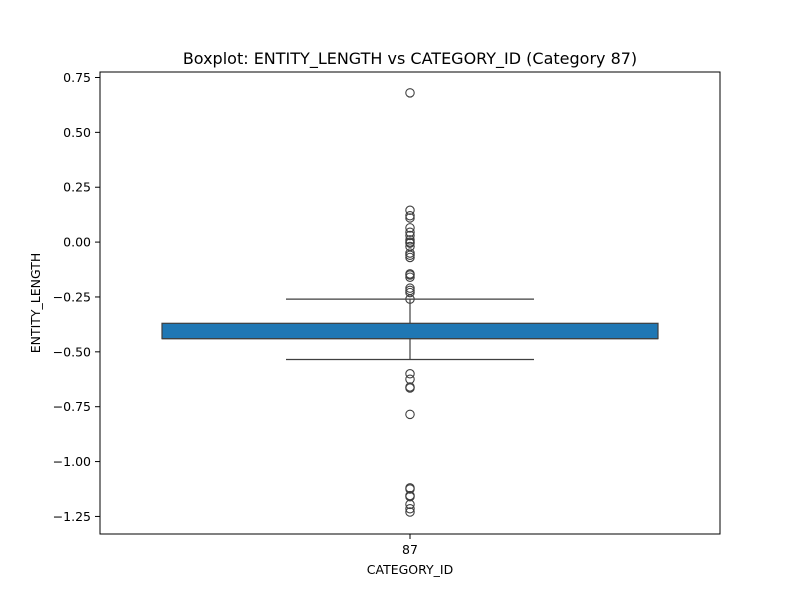 The height and width of the screenshot is (600, 800). What do you see at coordinates (72, 406) in the screenshot?
I see `y-tick-label: −0.75` at bounding box center [72, 406].